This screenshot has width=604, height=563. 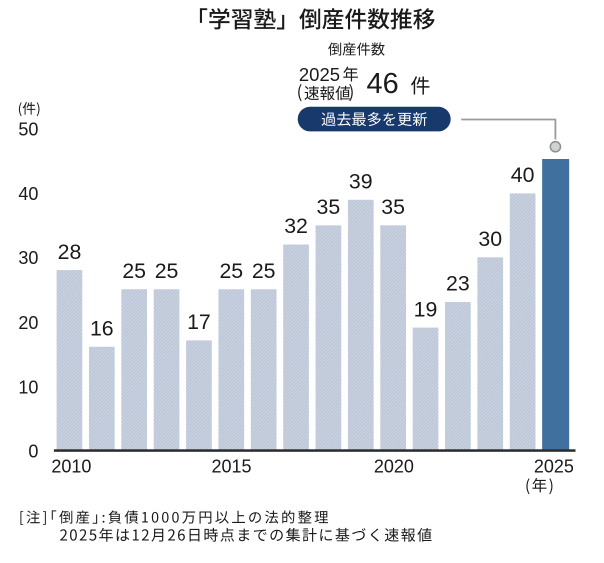 What do you see at coordinates (102, 328) in the screenshot?
I see `svg-text: 16` at bounding box center [102, 328].